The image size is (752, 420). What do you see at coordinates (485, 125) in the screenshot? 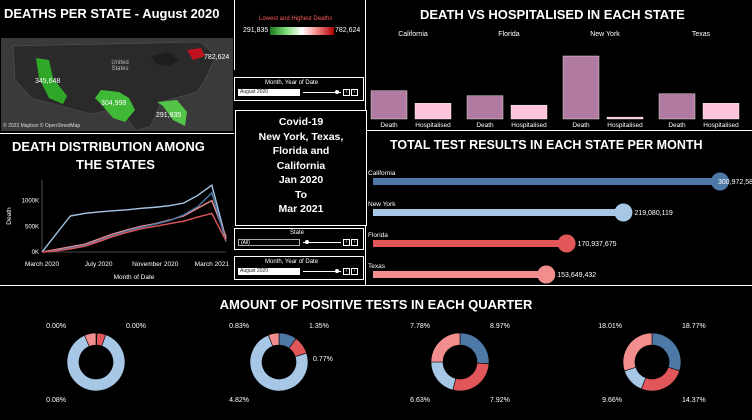
I see `bar-label-florida-death: Death` at bounding box center [485, 125].